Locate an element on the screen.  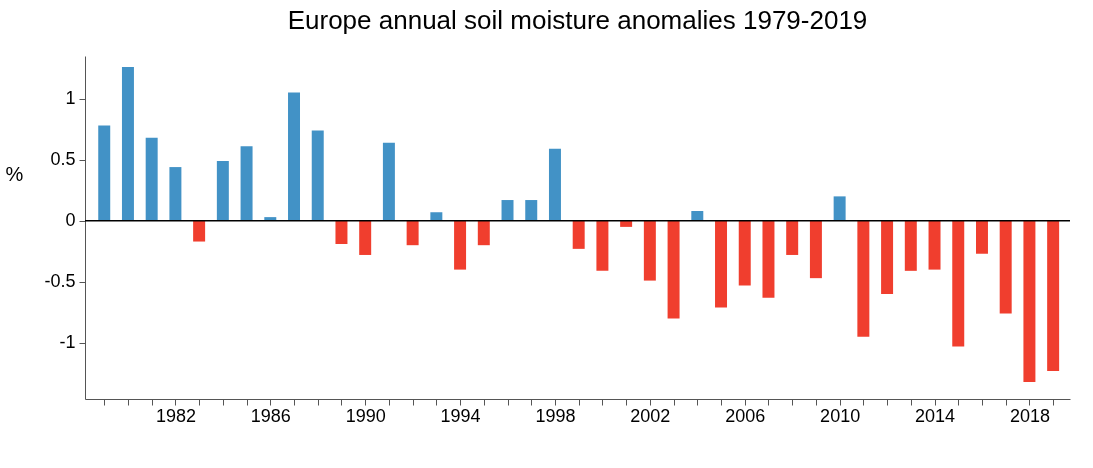
x-tick-label: 1990 is located at coordinates (365, 415).